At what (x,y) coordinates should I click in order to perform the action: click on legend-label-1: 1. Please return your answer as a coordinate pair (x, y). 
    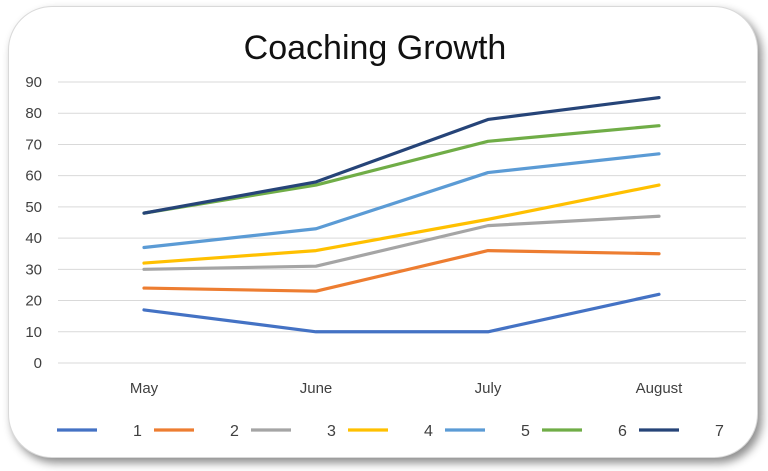
    Looking at the image, I should click on (137, 431).